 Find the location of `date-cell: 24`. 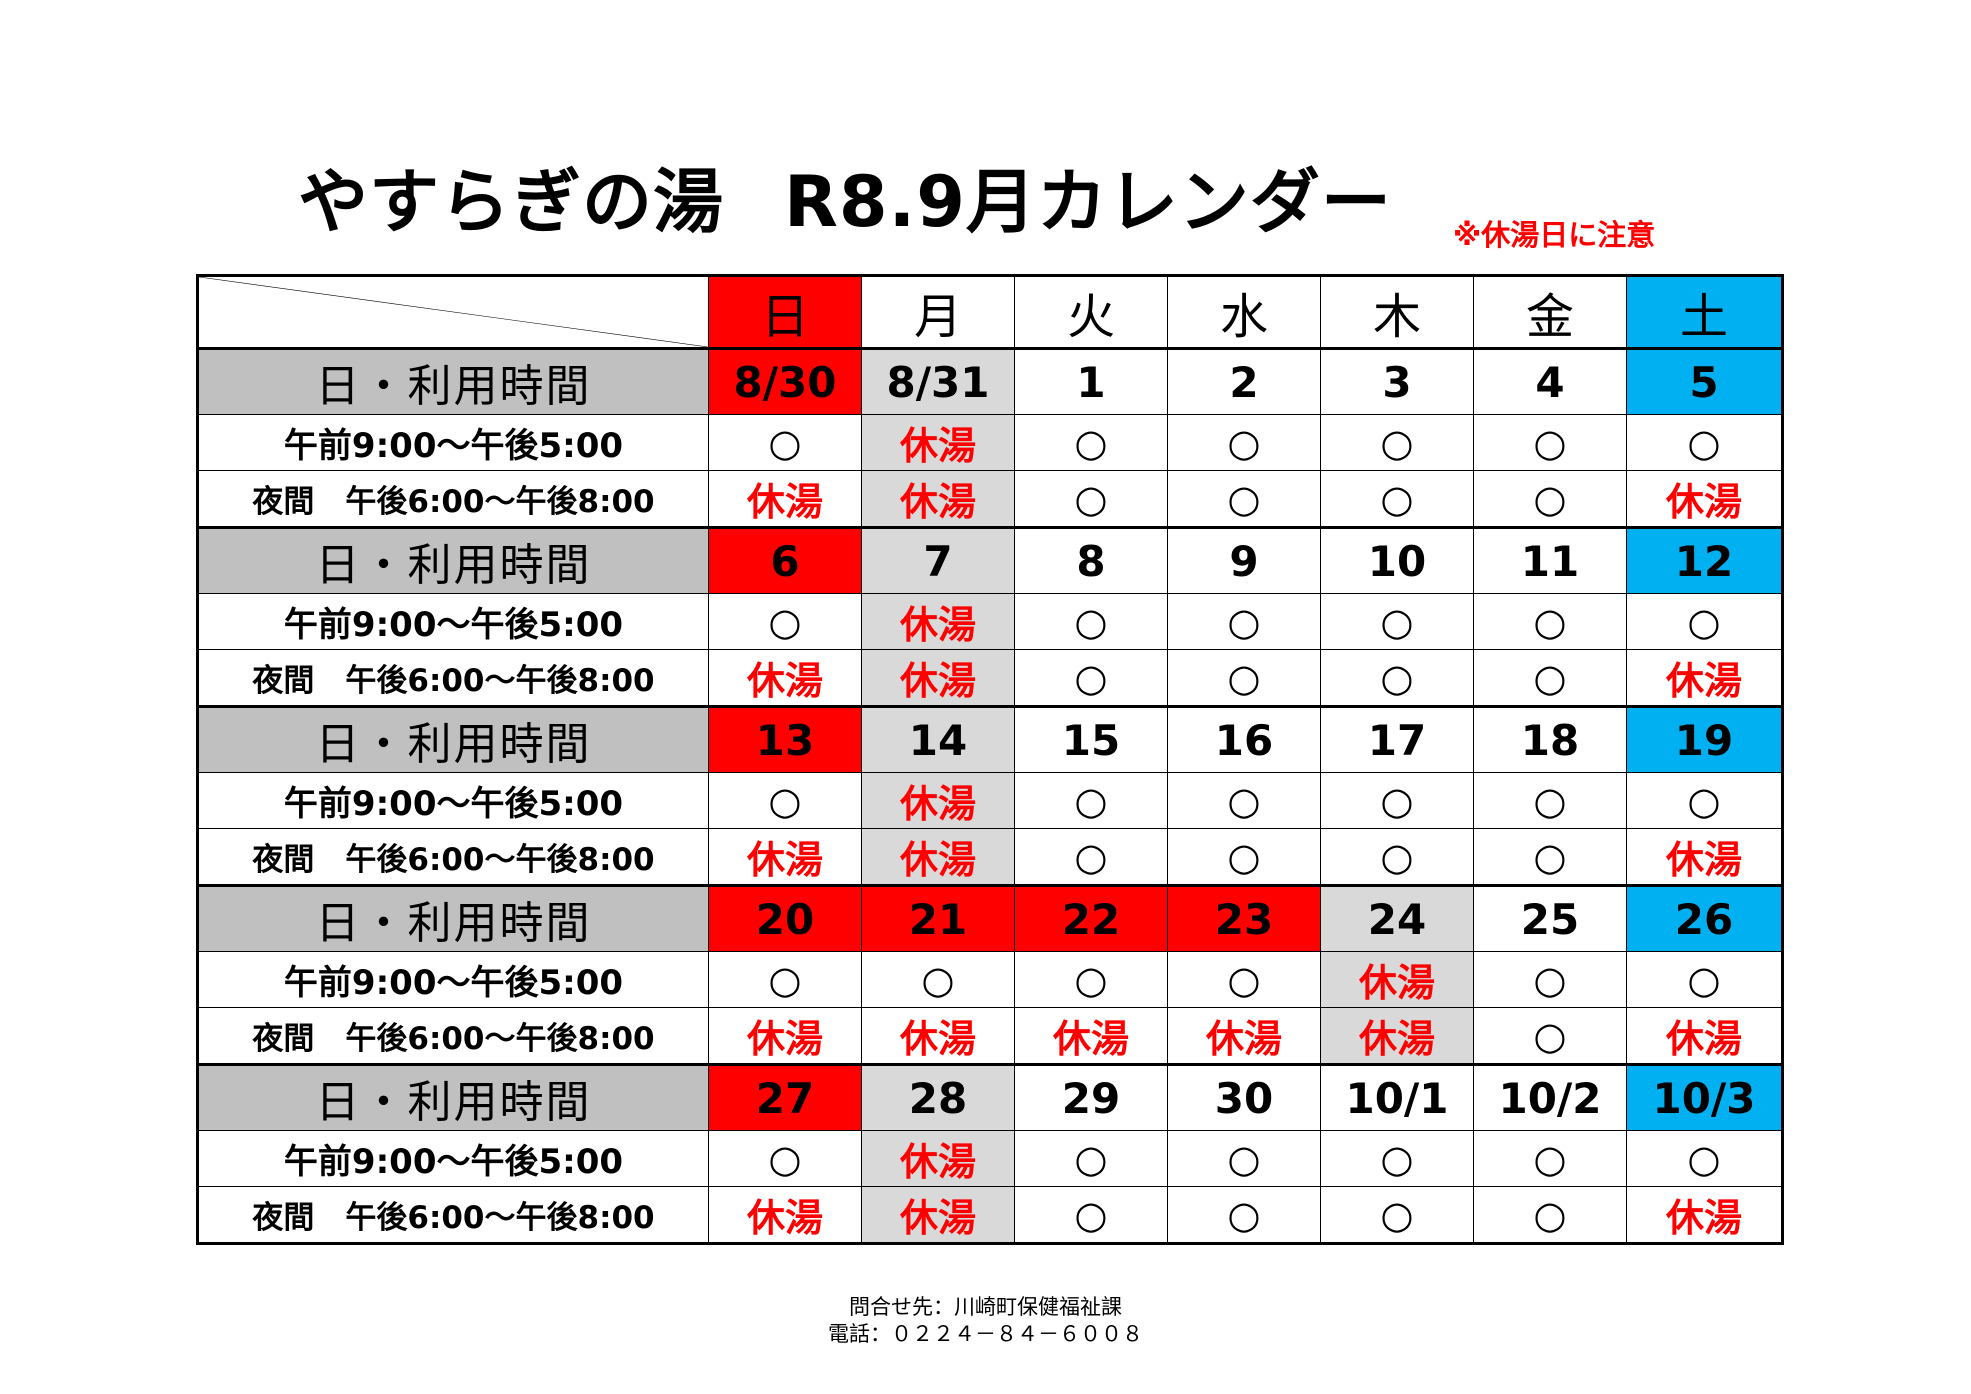

date-cell: 24 is located at coordinates (1397, 918).